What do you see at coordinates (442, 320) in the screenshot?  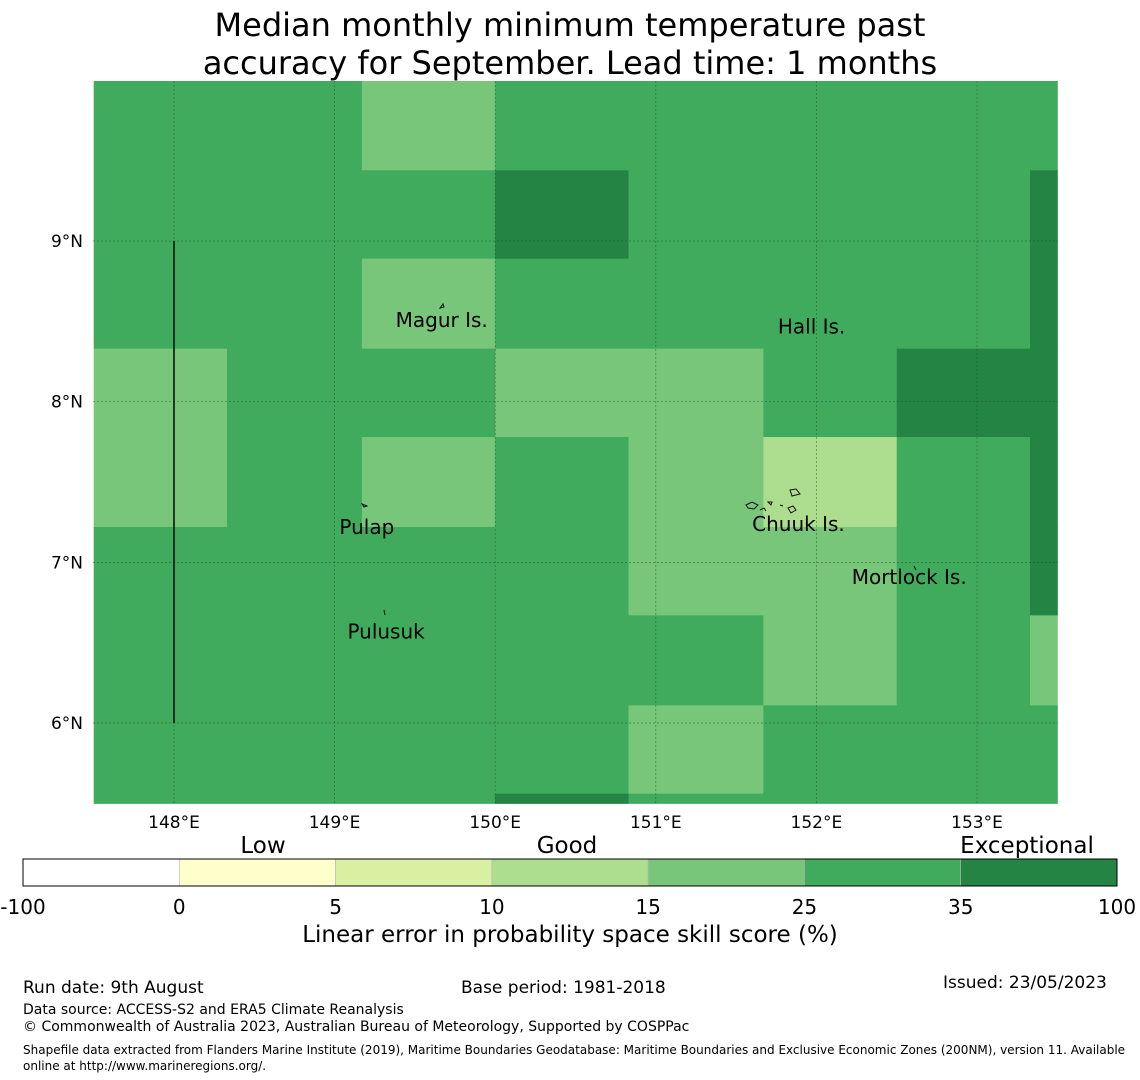 I see `place-label: Magur Is.` at bounding box center [442, 320].